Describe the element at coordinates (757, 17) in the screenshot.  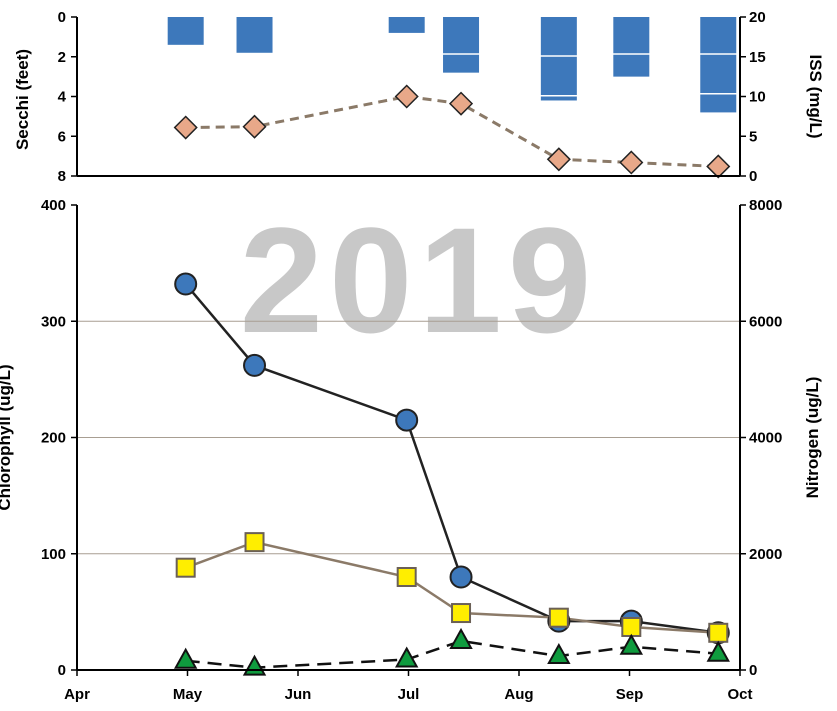
I see `iss-tick-label: 20` at that location.